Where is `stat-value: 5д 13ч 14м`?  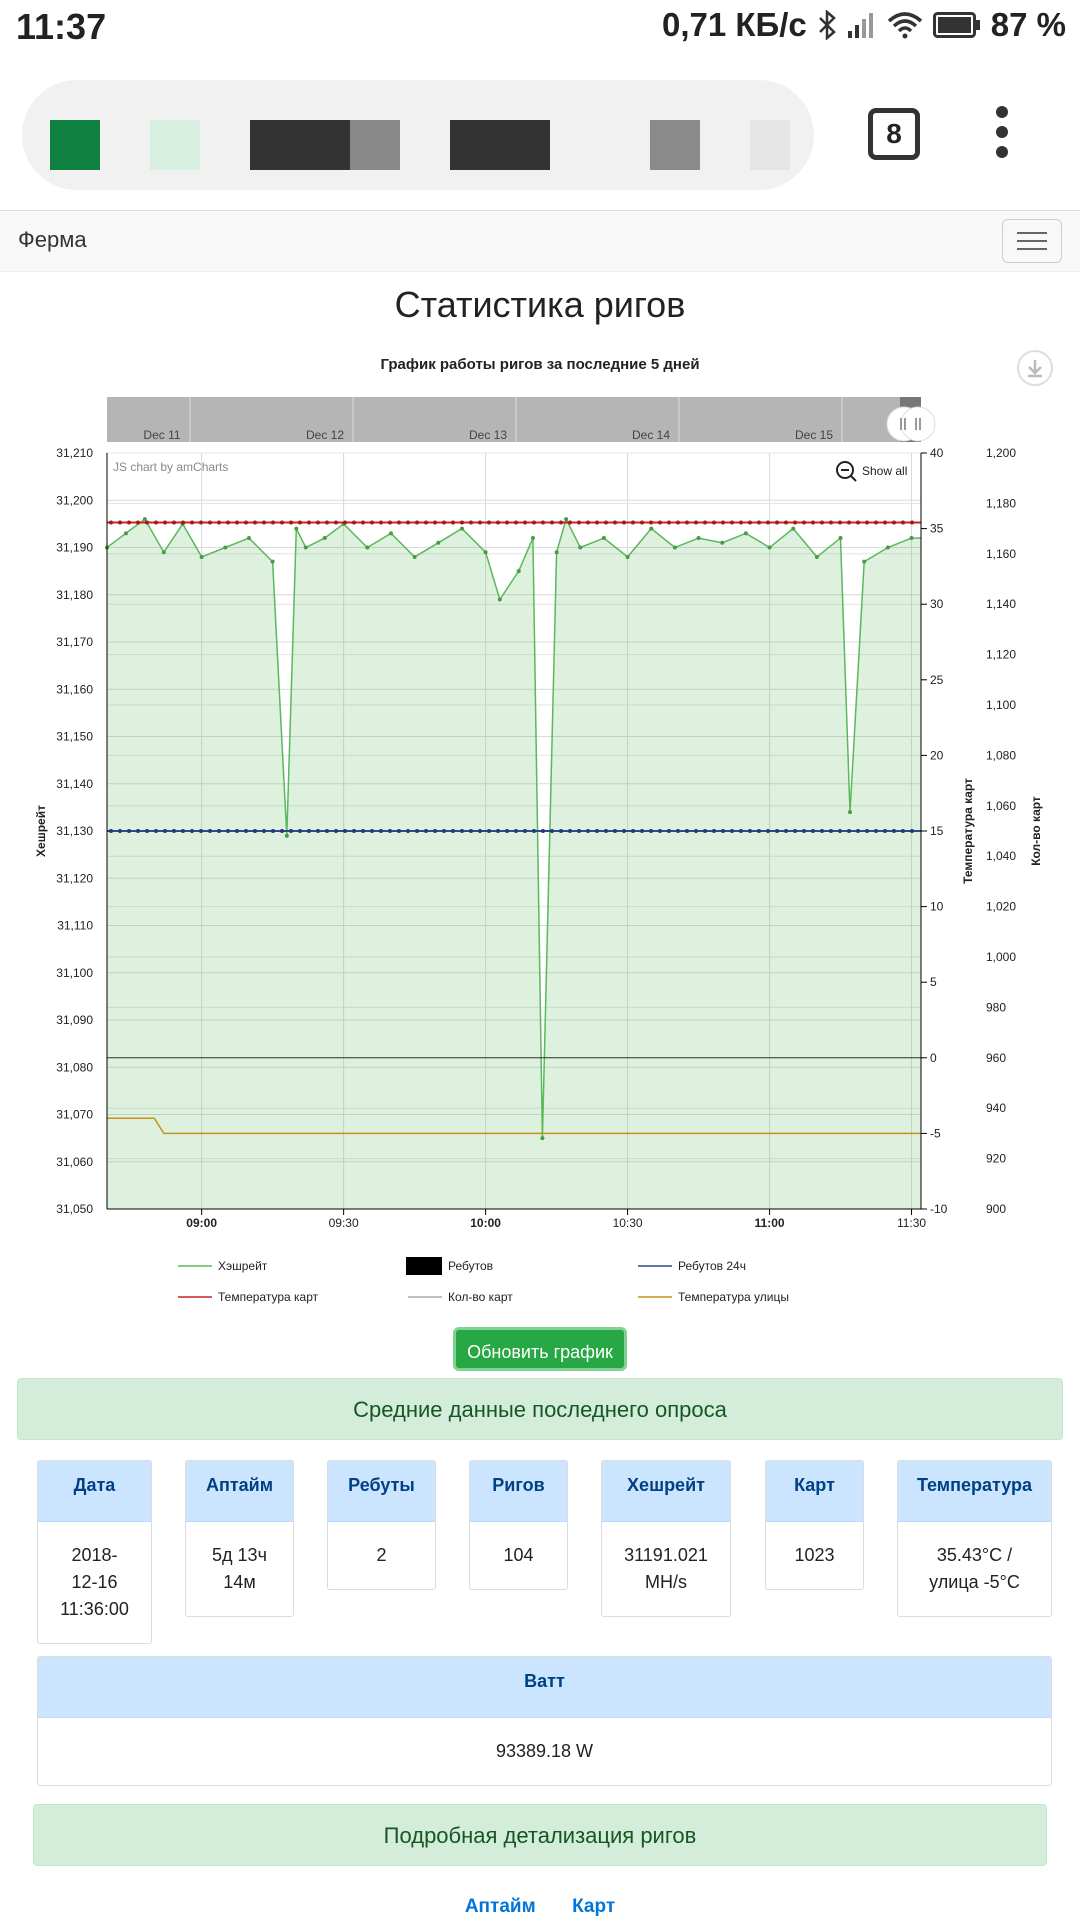
stat-value: 5д 13ч 14м is located at coordinates (239, 1568).